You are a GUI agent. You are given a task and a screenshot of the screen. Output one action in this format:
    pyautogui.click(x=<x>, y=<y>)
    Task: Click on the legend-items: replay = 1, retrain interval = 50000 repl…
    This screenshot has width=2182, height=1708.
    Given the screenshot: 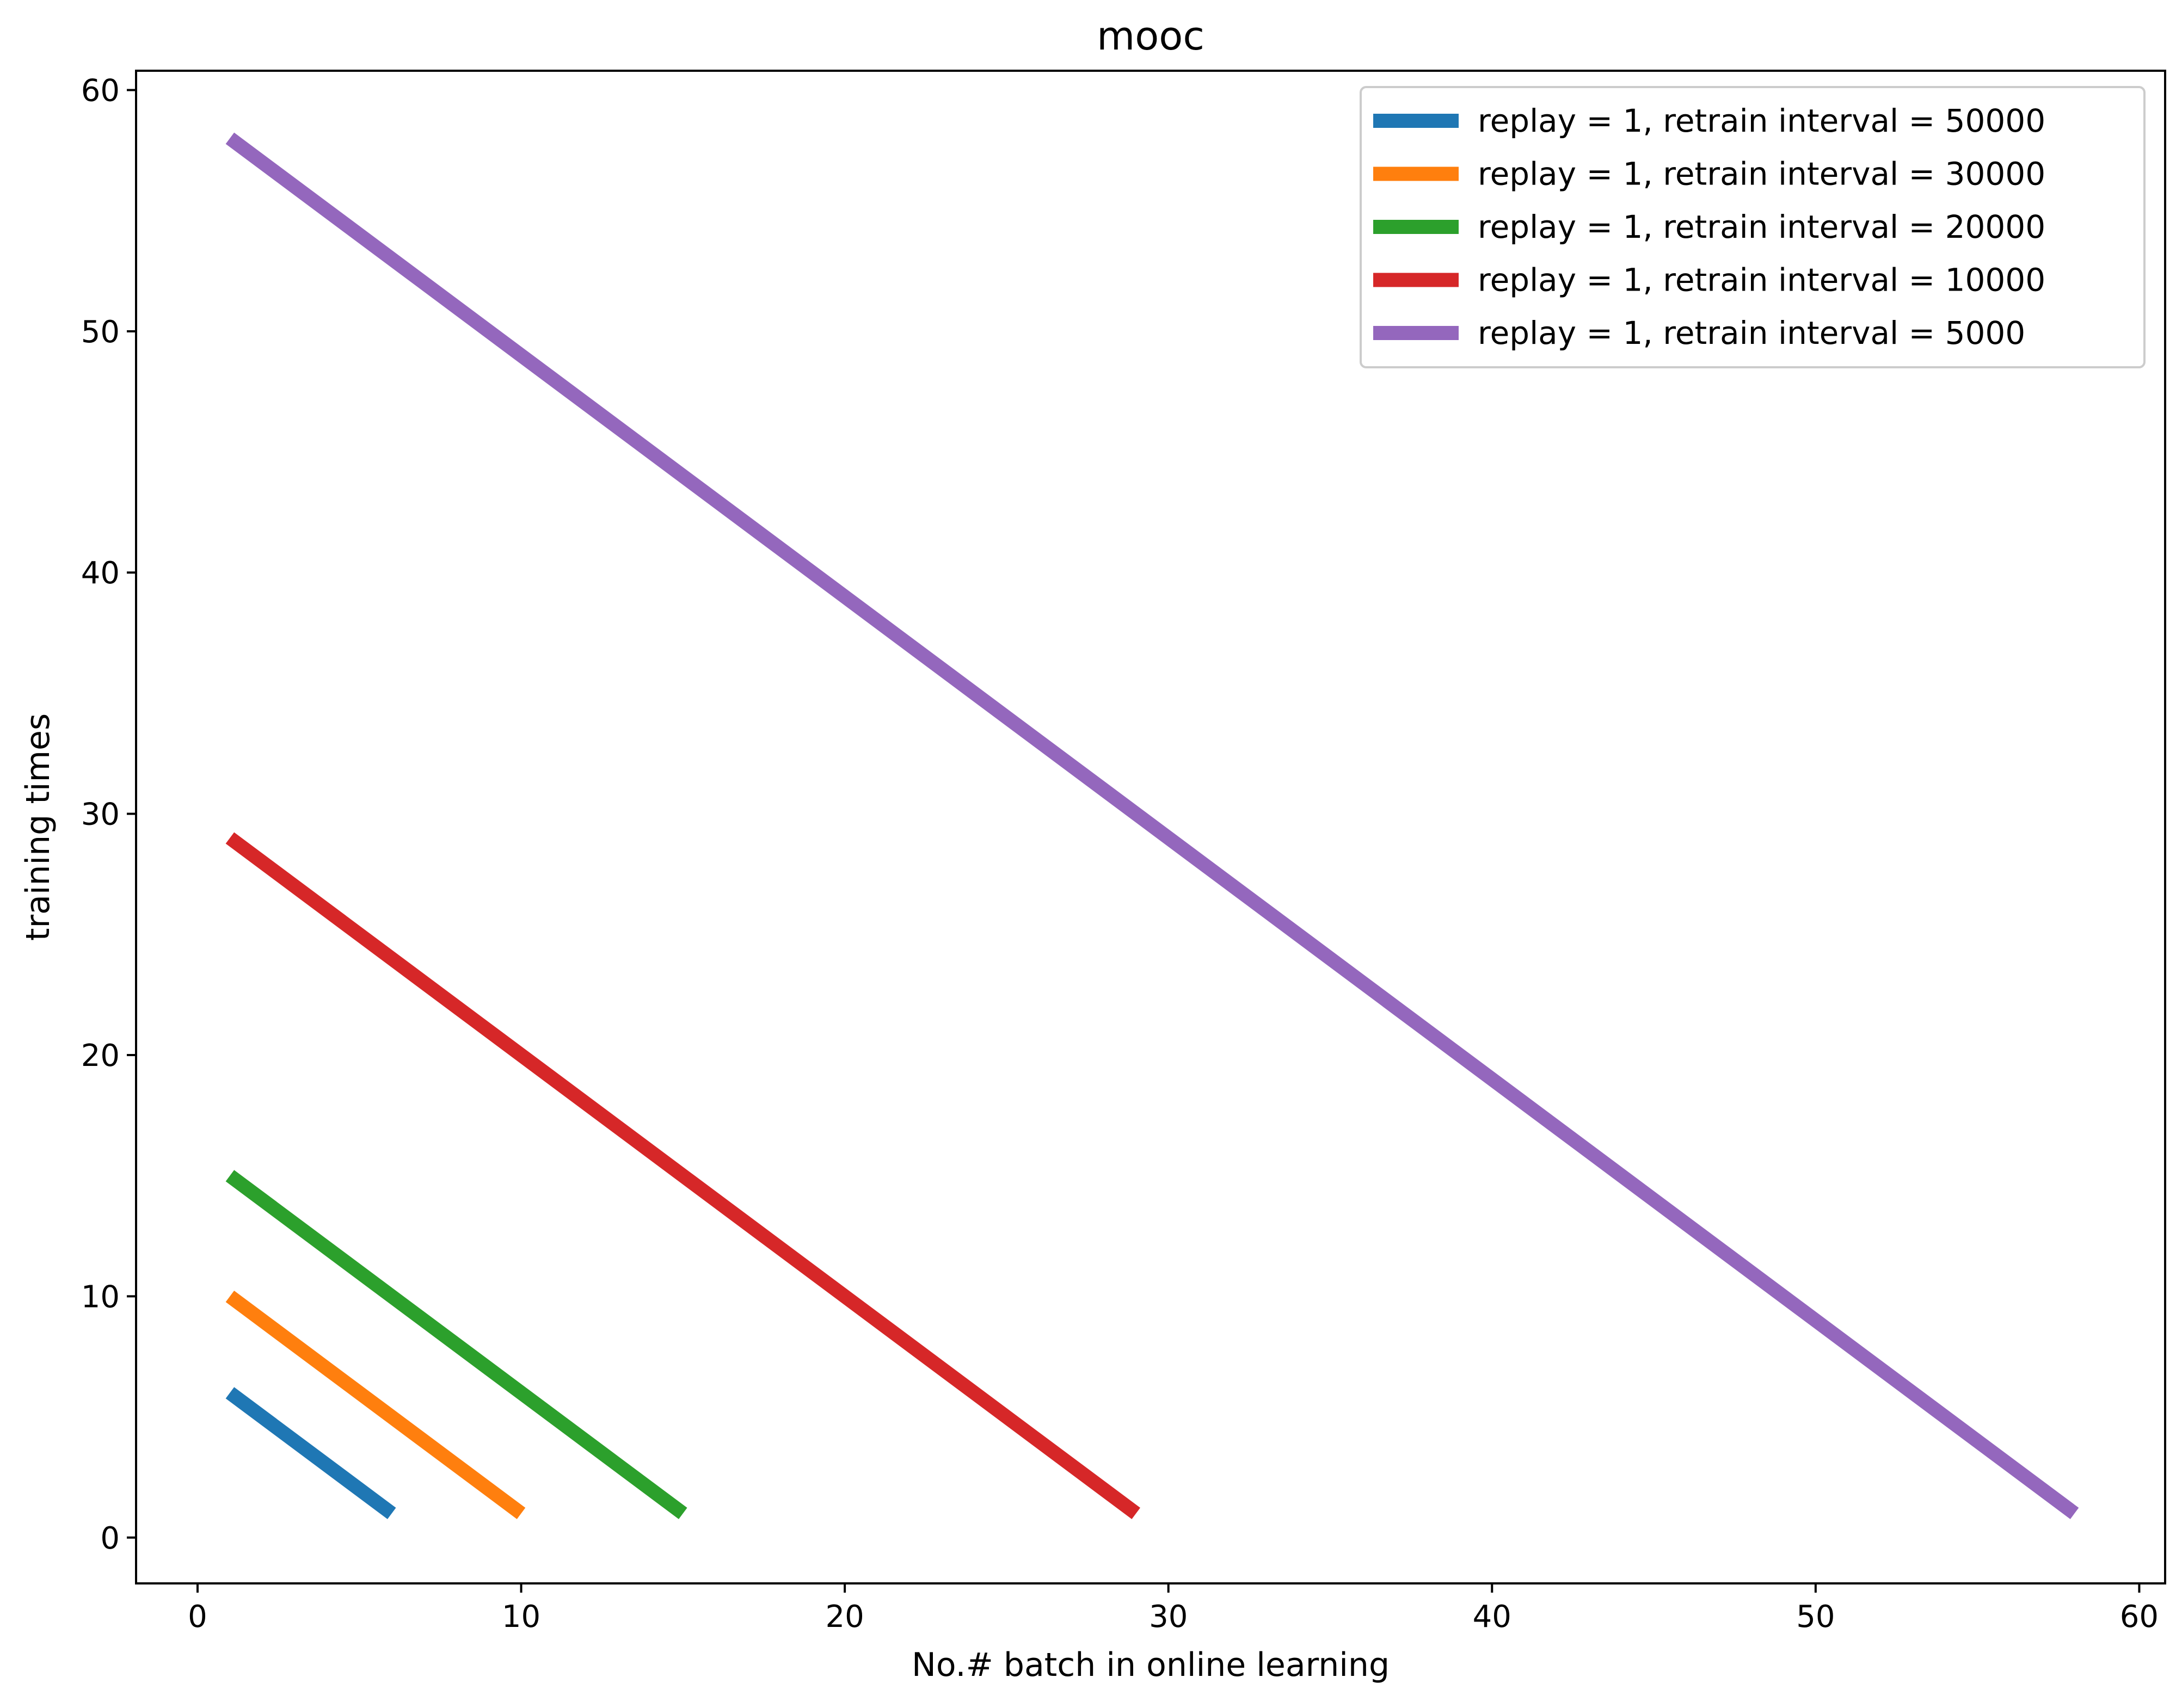 What is the action you would take?
    pyautogui.click(x=1709, y=227)
    